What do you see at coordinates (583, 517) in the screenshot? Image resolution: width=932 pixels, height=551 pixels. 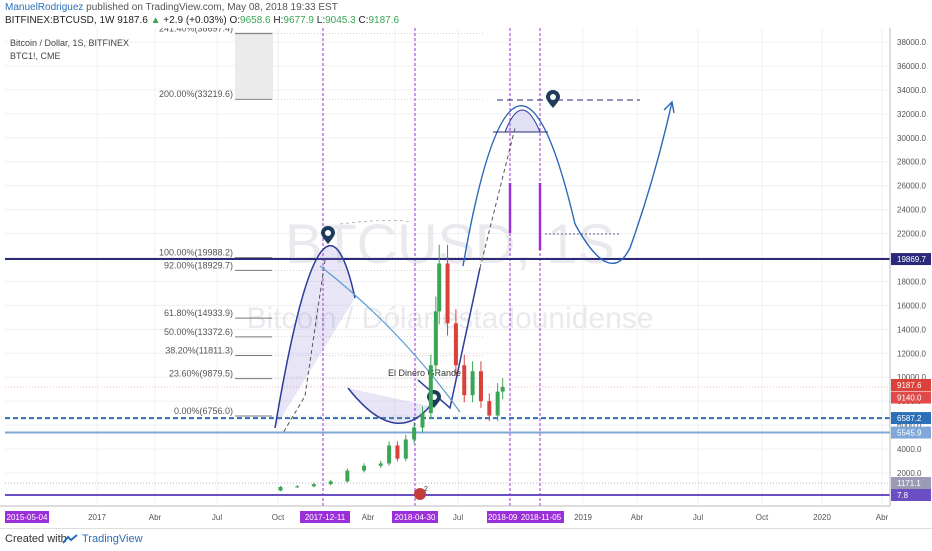 I see `x-tick-label: 2019` at bounding box center [583, 517].